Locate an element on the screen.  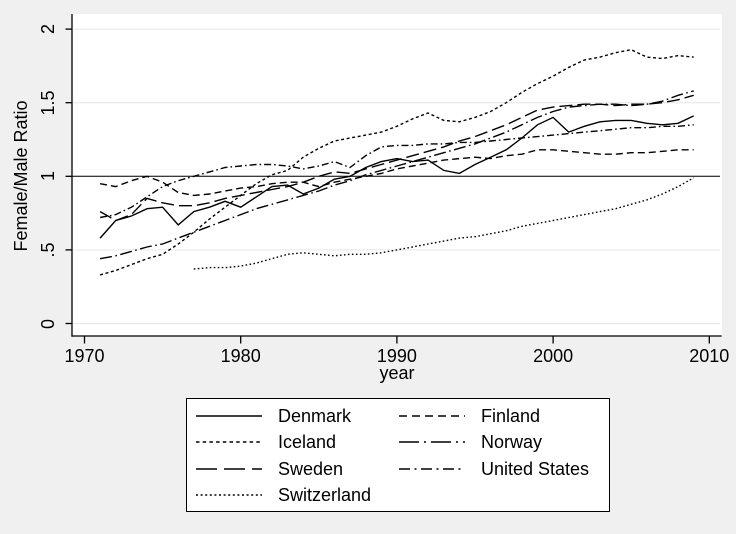
legend-line-sample-norway is located at coordinates (432, 442).